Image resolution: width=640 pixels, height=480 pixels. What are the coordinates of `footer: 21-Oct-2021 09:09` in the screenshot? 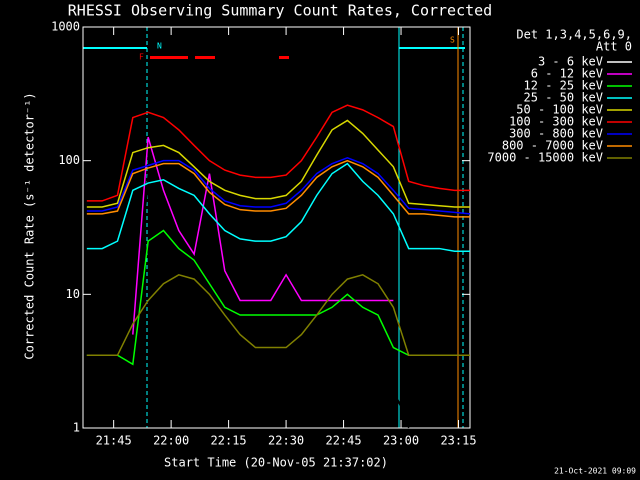 It's located at (595, 471).